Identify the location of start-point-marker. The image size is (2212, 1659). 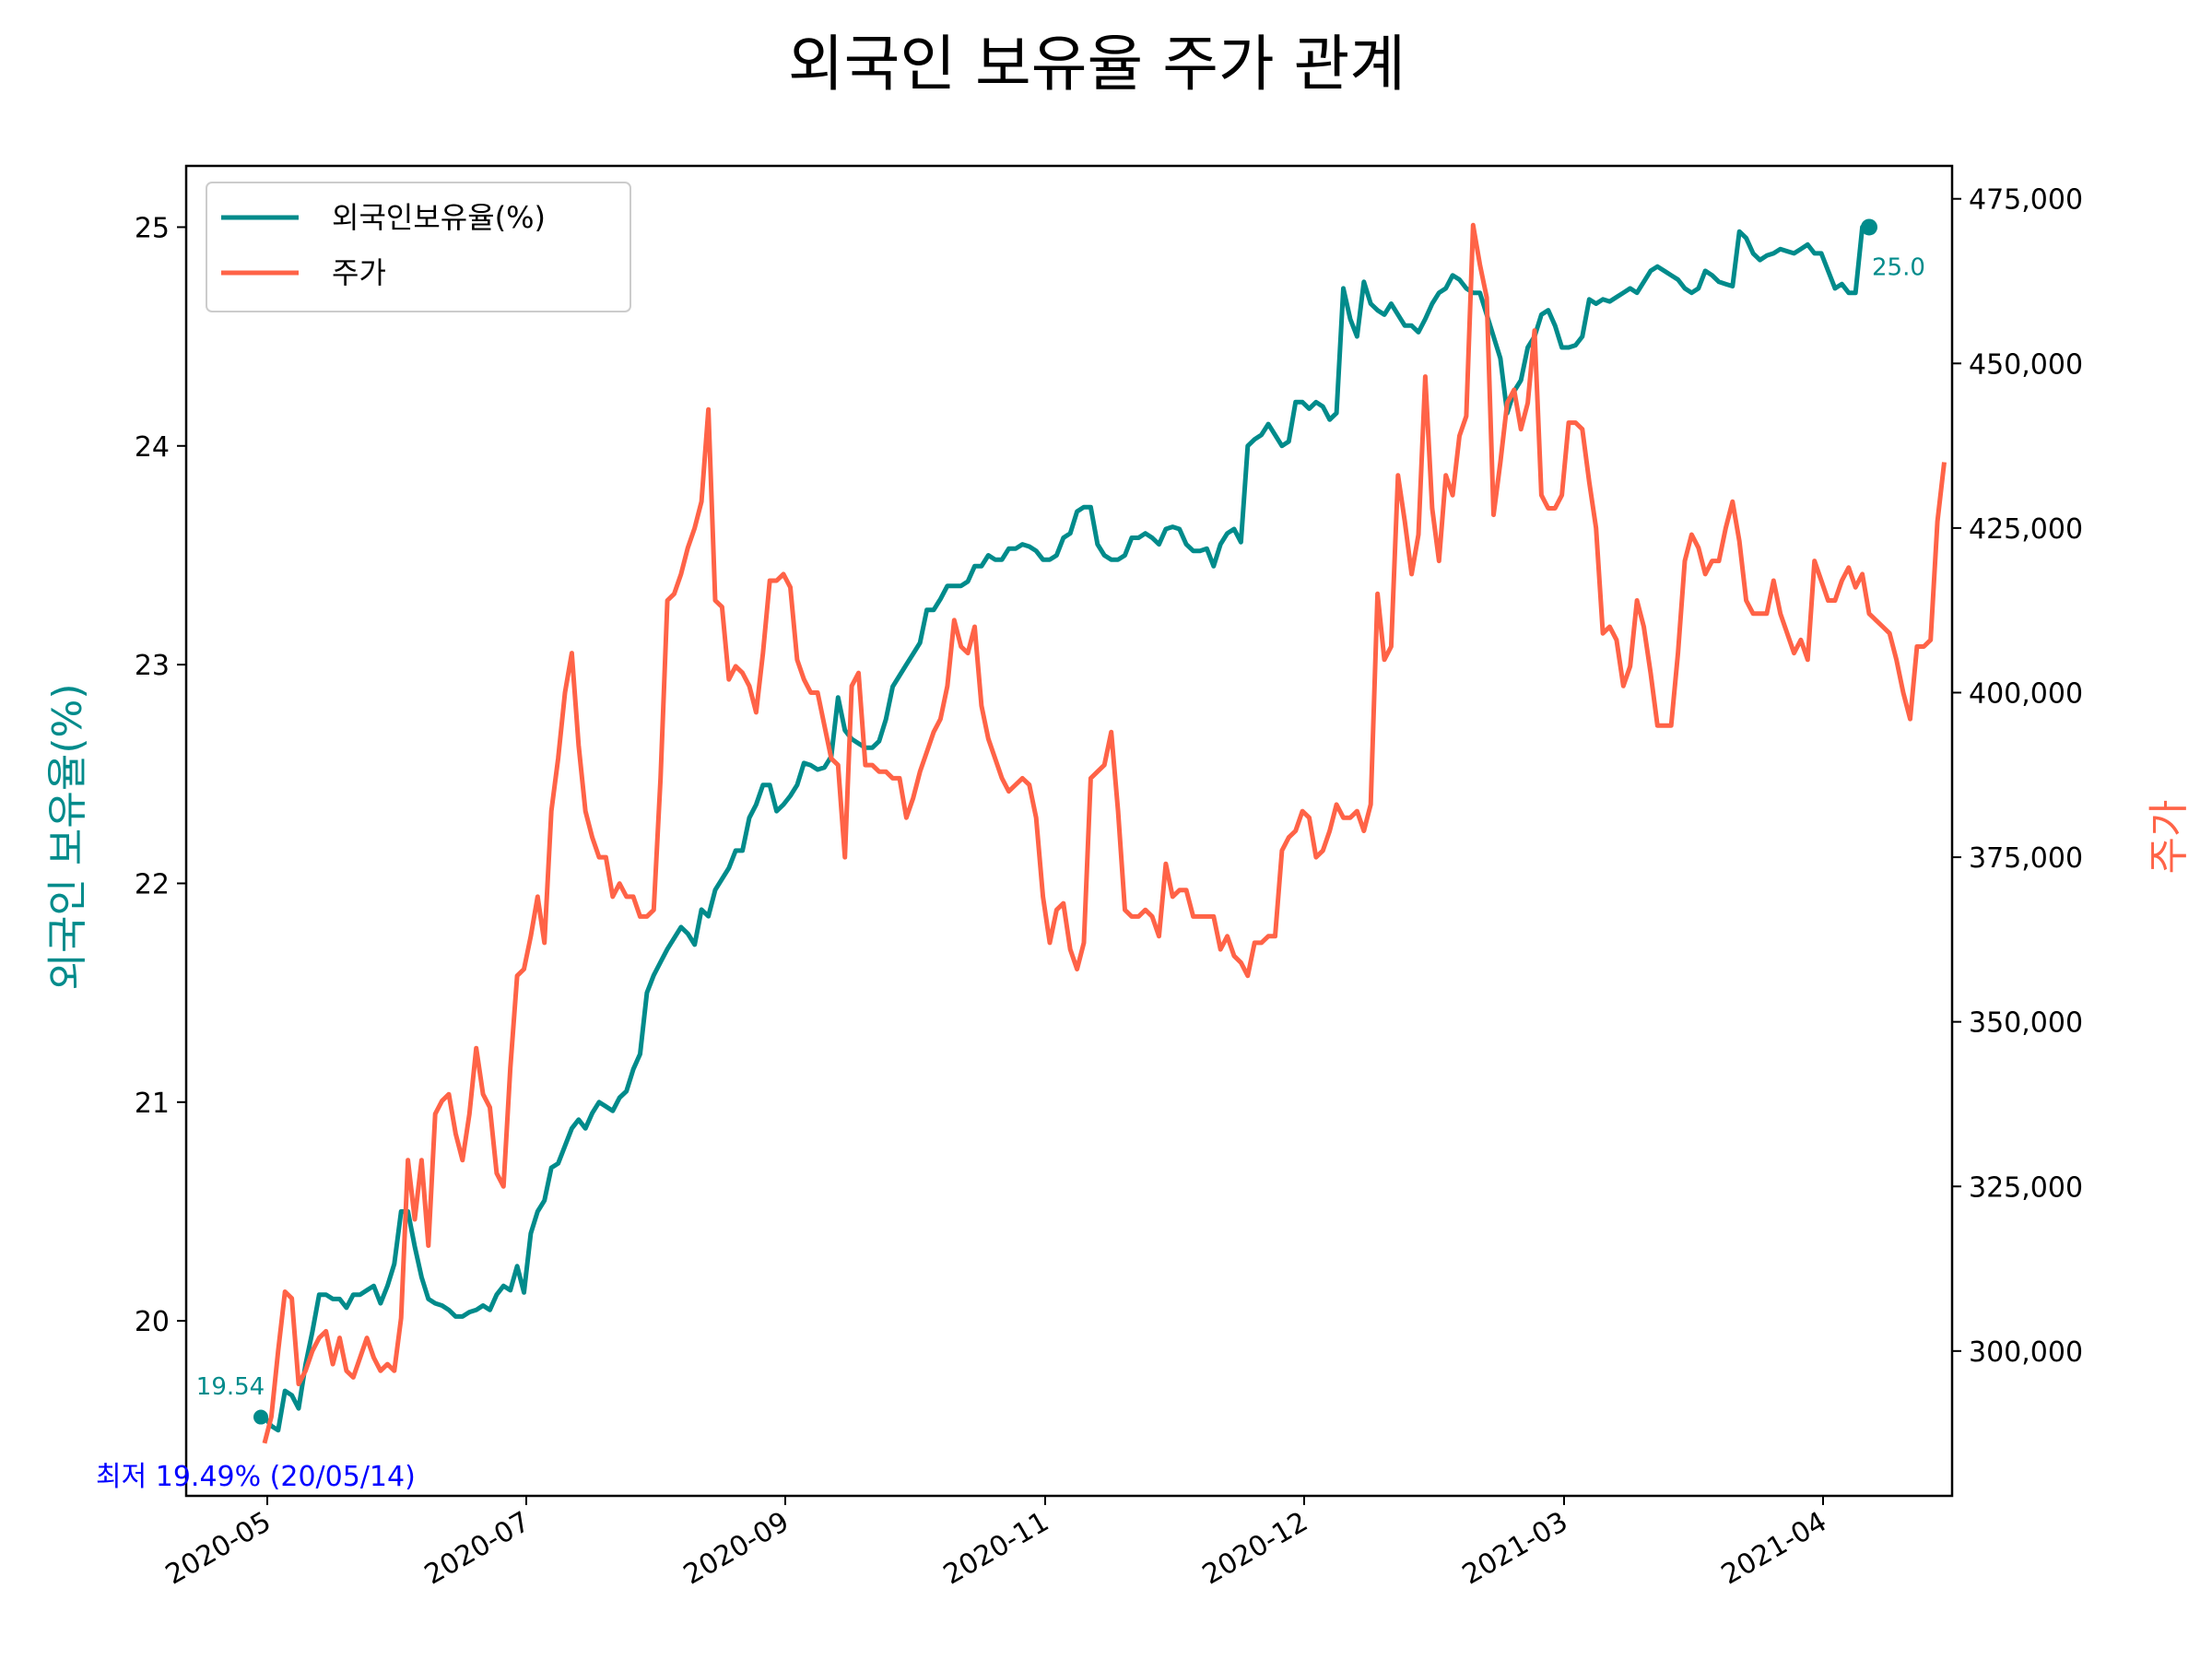
(260, 1417).